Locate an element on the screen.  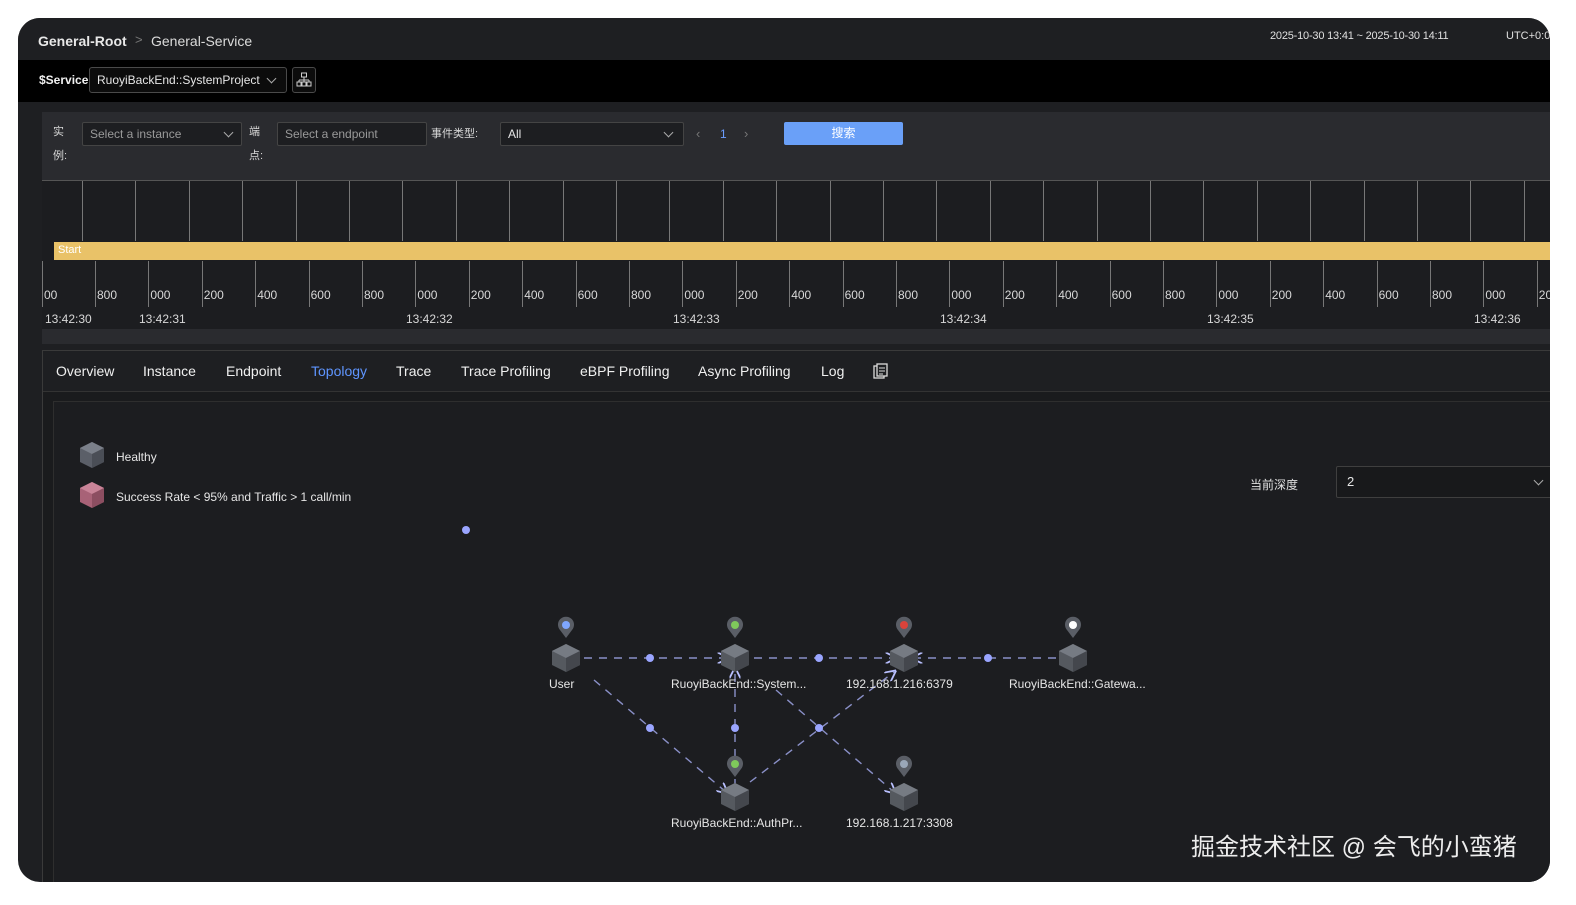
service-label: $Service is located at coordinates (64, 80).